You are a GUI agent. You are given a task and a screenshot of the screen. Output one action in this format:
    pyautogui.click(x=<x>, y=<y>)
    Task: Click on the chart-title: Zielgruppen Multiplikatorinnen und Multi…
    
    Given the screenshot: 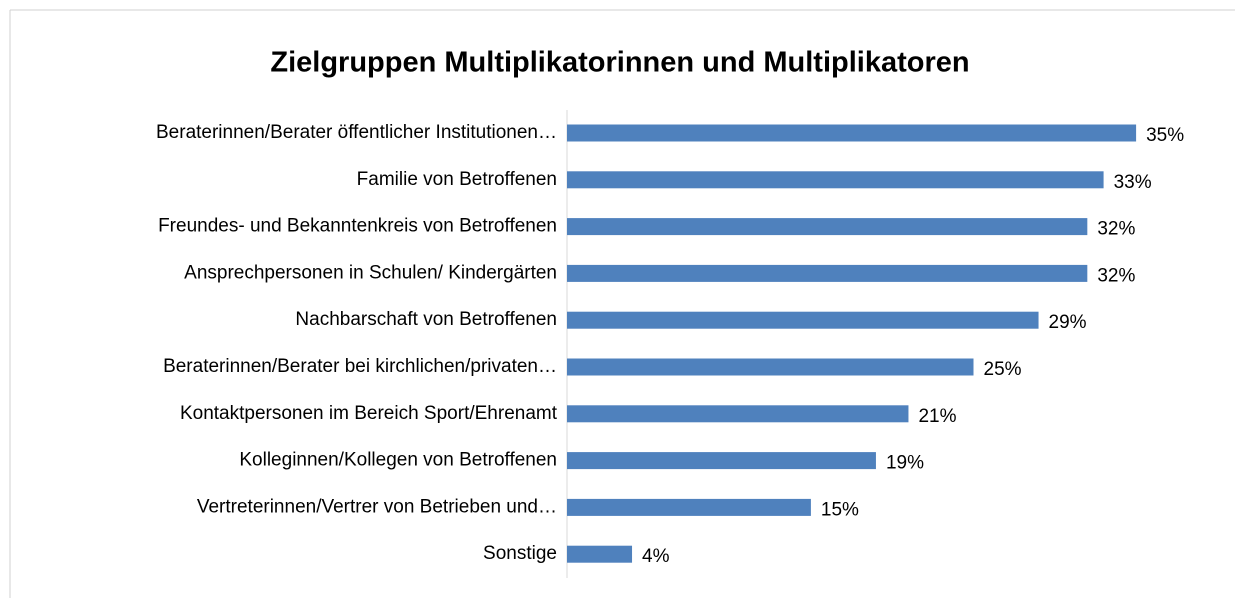 What is the action you would take?
    pyautogui.click(x=619, y=63)
    